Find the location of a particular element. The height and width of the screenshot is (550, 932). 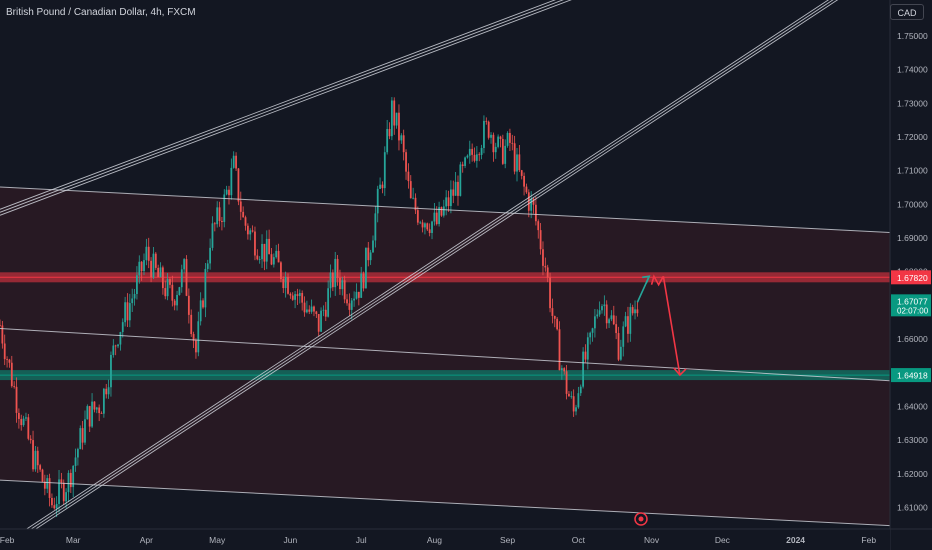

x-tick-label: Nov is located at coordinates (652, 540).